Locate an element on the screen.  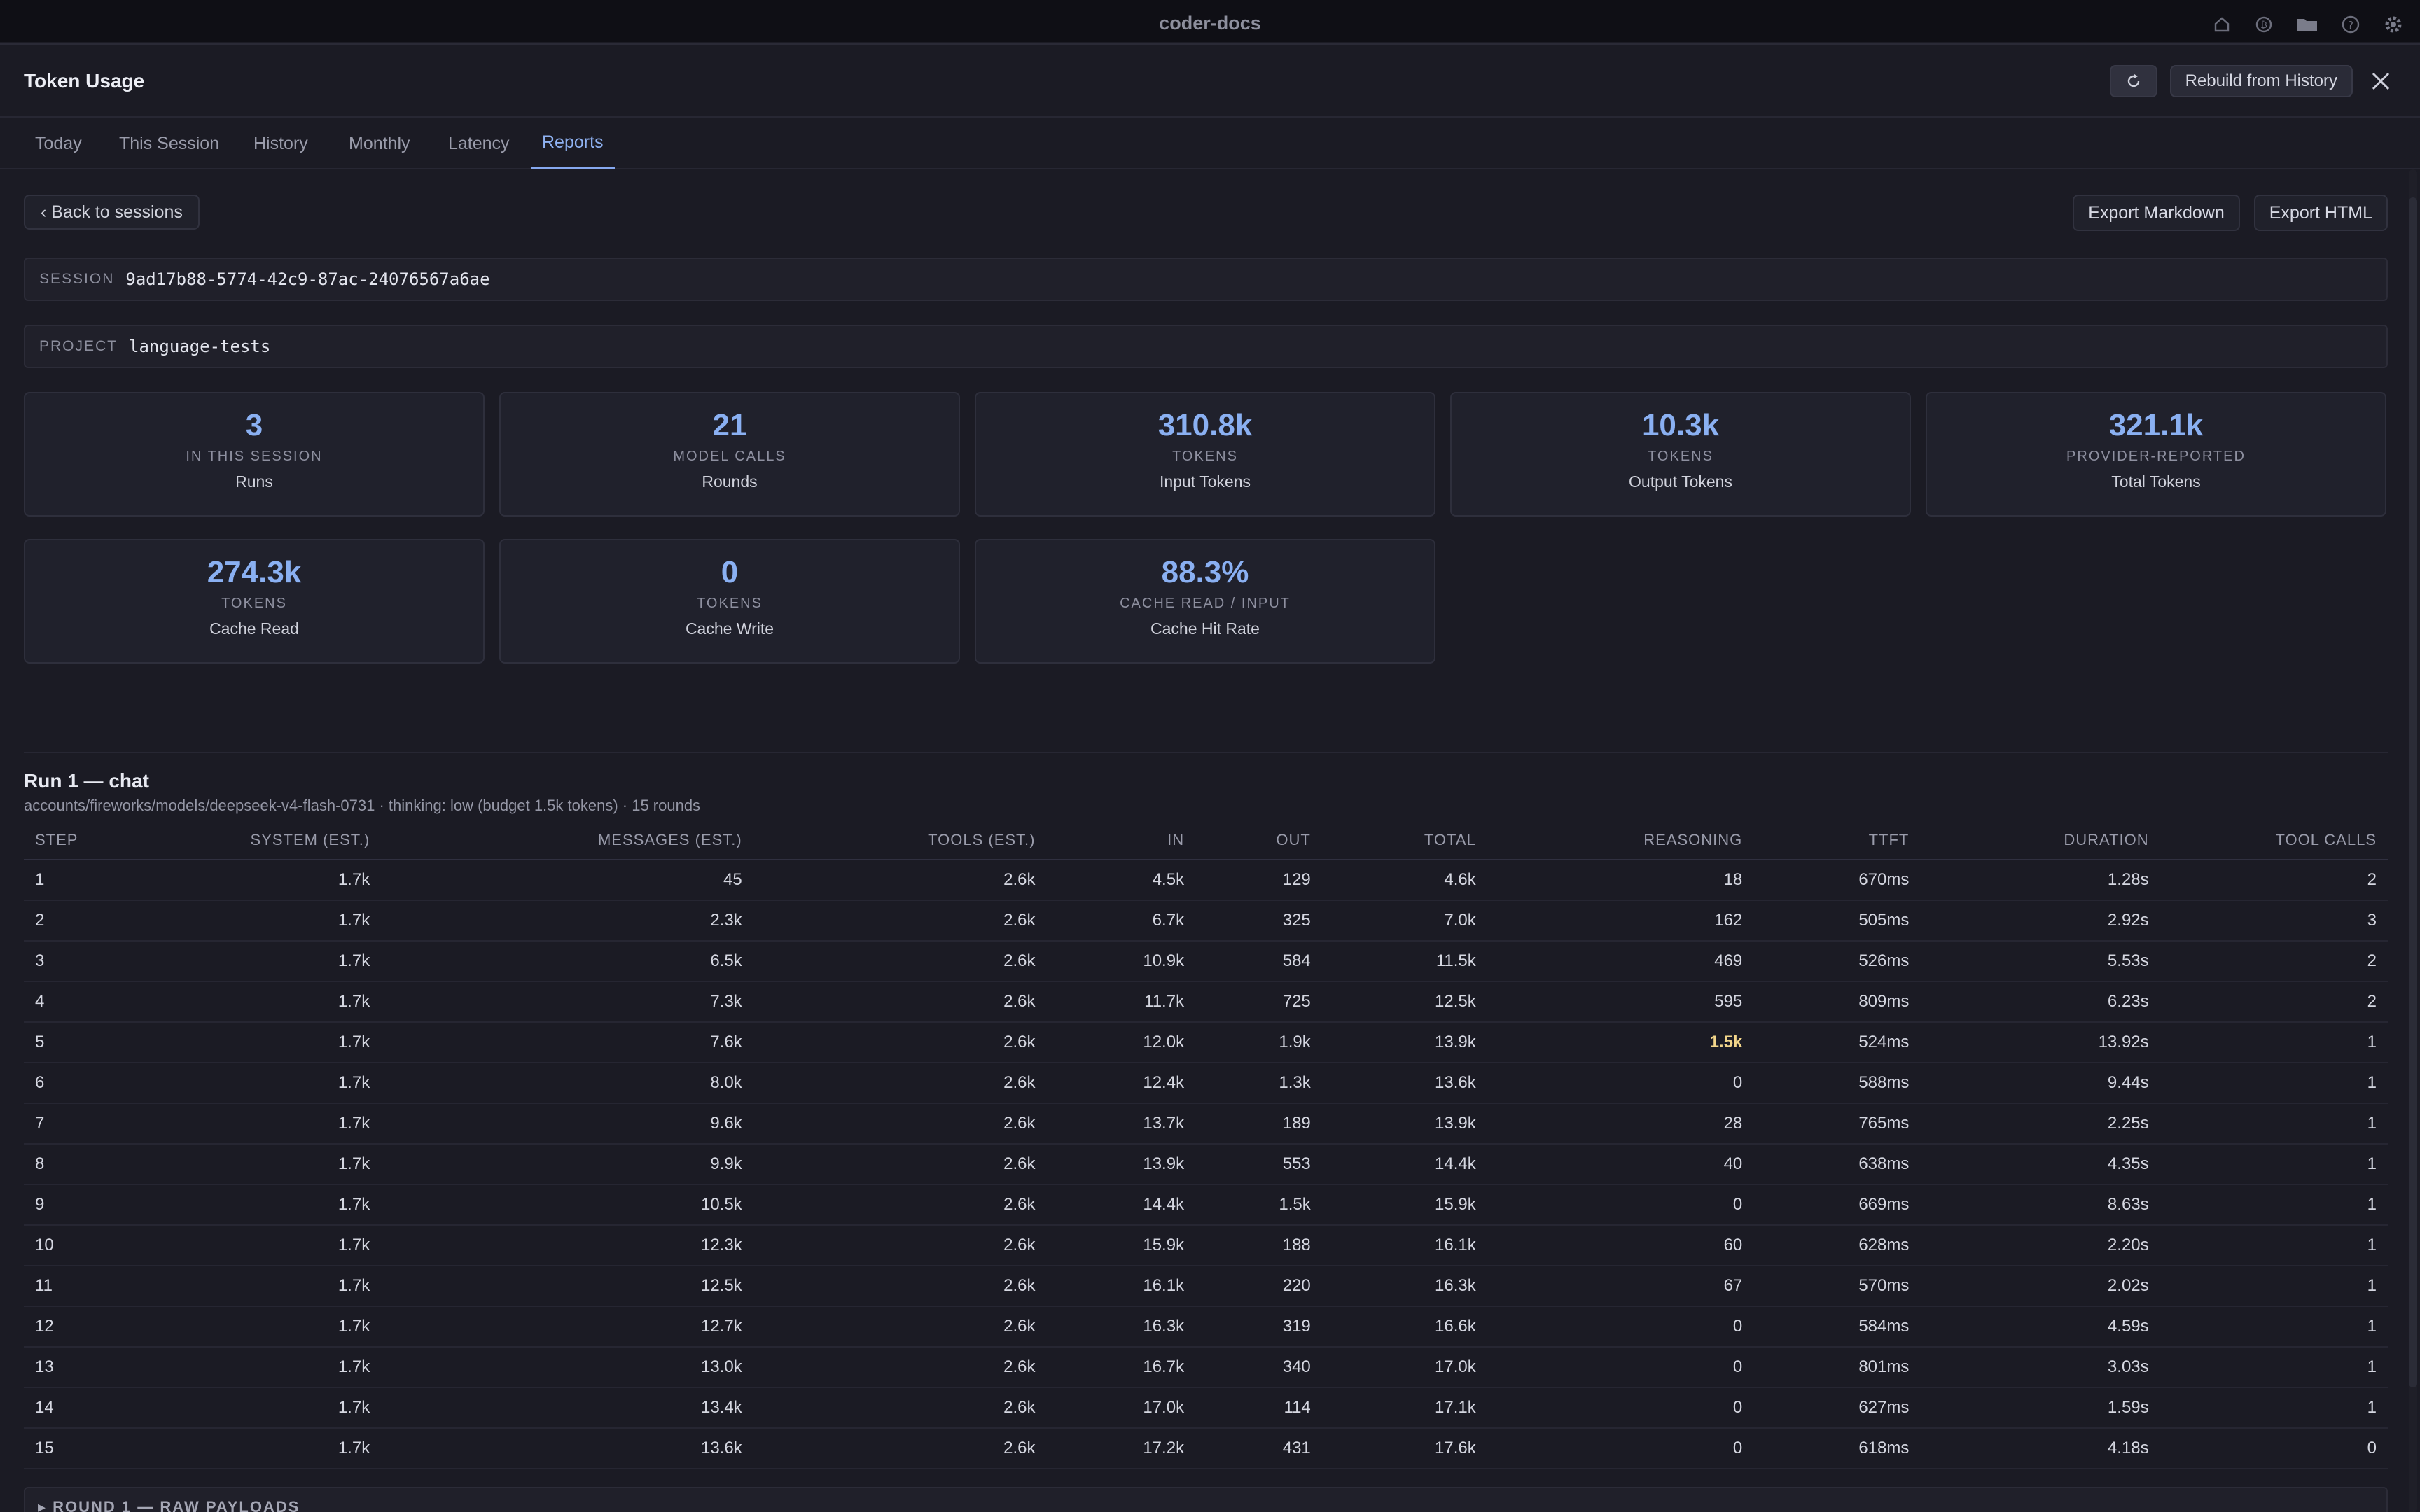
run-title: Run 1 — chat is located at coordinates (86, 781).